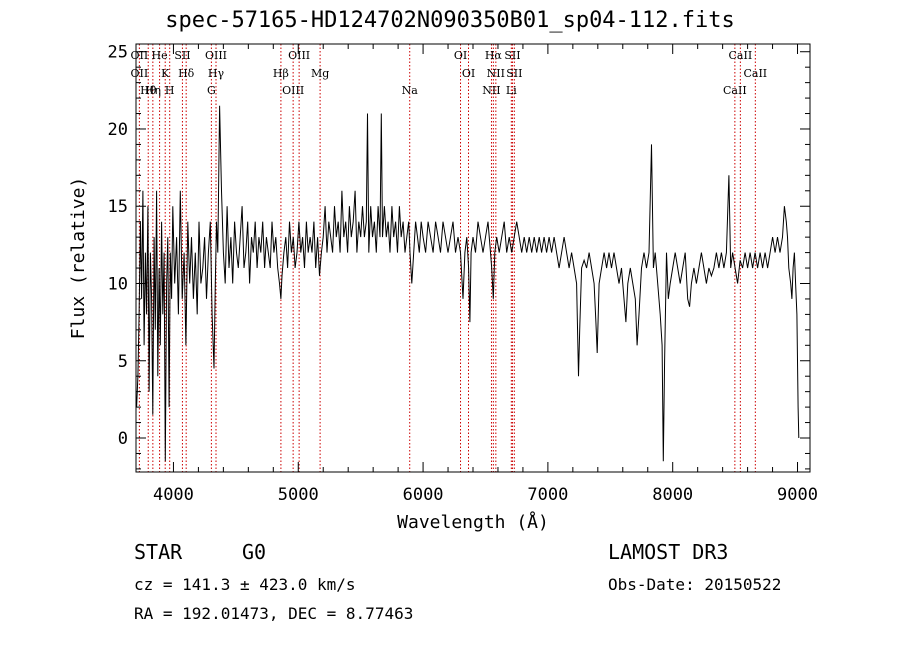 The height and width of the screenshot is (649, 900). I want to click on line-marker-label: Hδ, so click(186, 73).